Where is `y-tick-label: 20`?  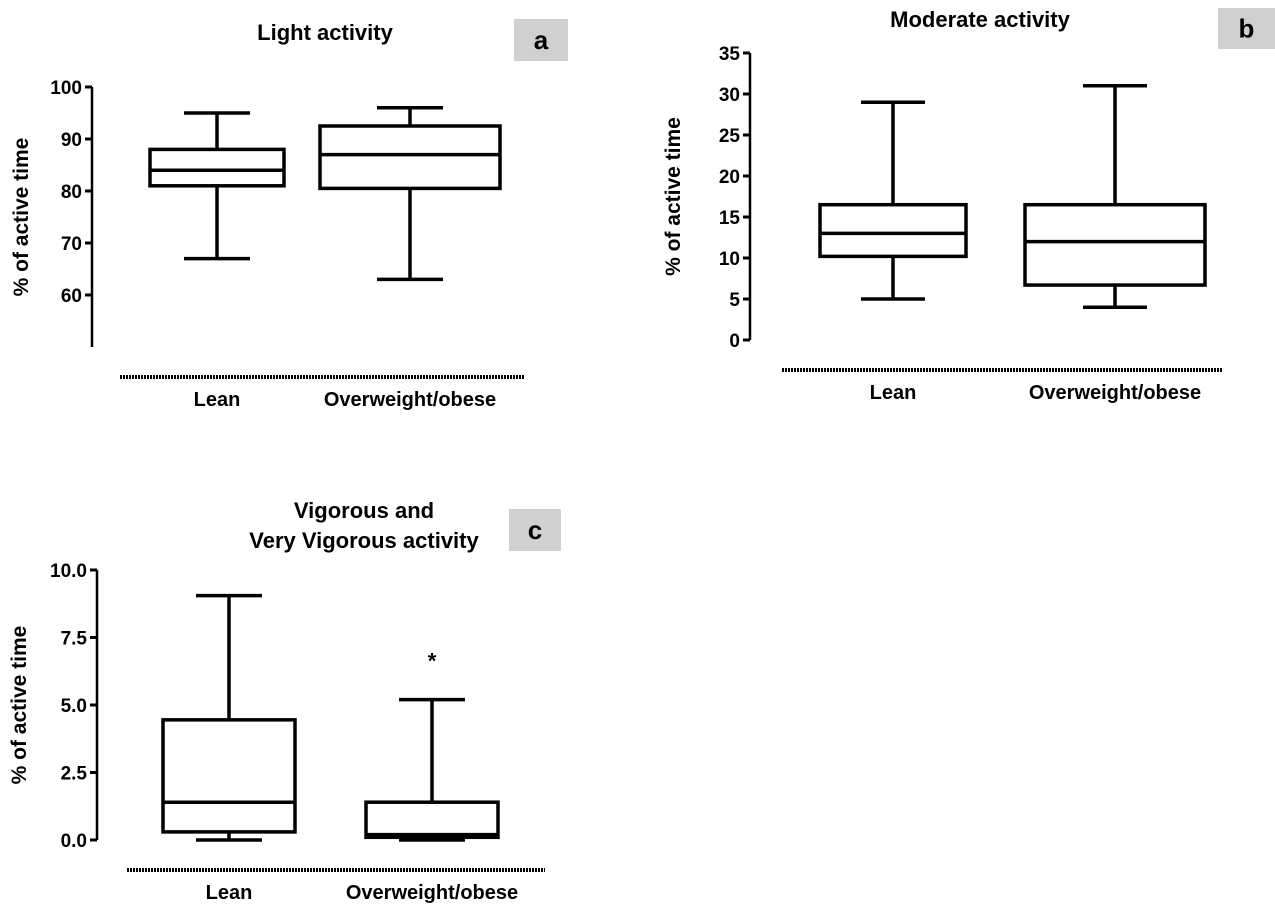 y-tick-label: 20 is located at coordinates (729, 177).